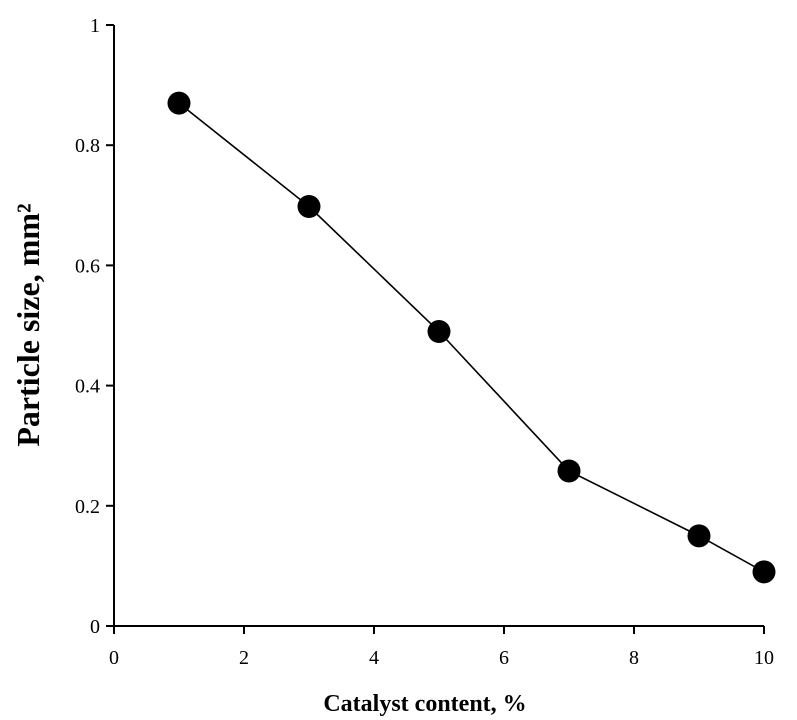  Describe the element at coordinates (441, 647) in the screenshot. I see `x-ticks: 0 2 4 6 8 10` at that location.